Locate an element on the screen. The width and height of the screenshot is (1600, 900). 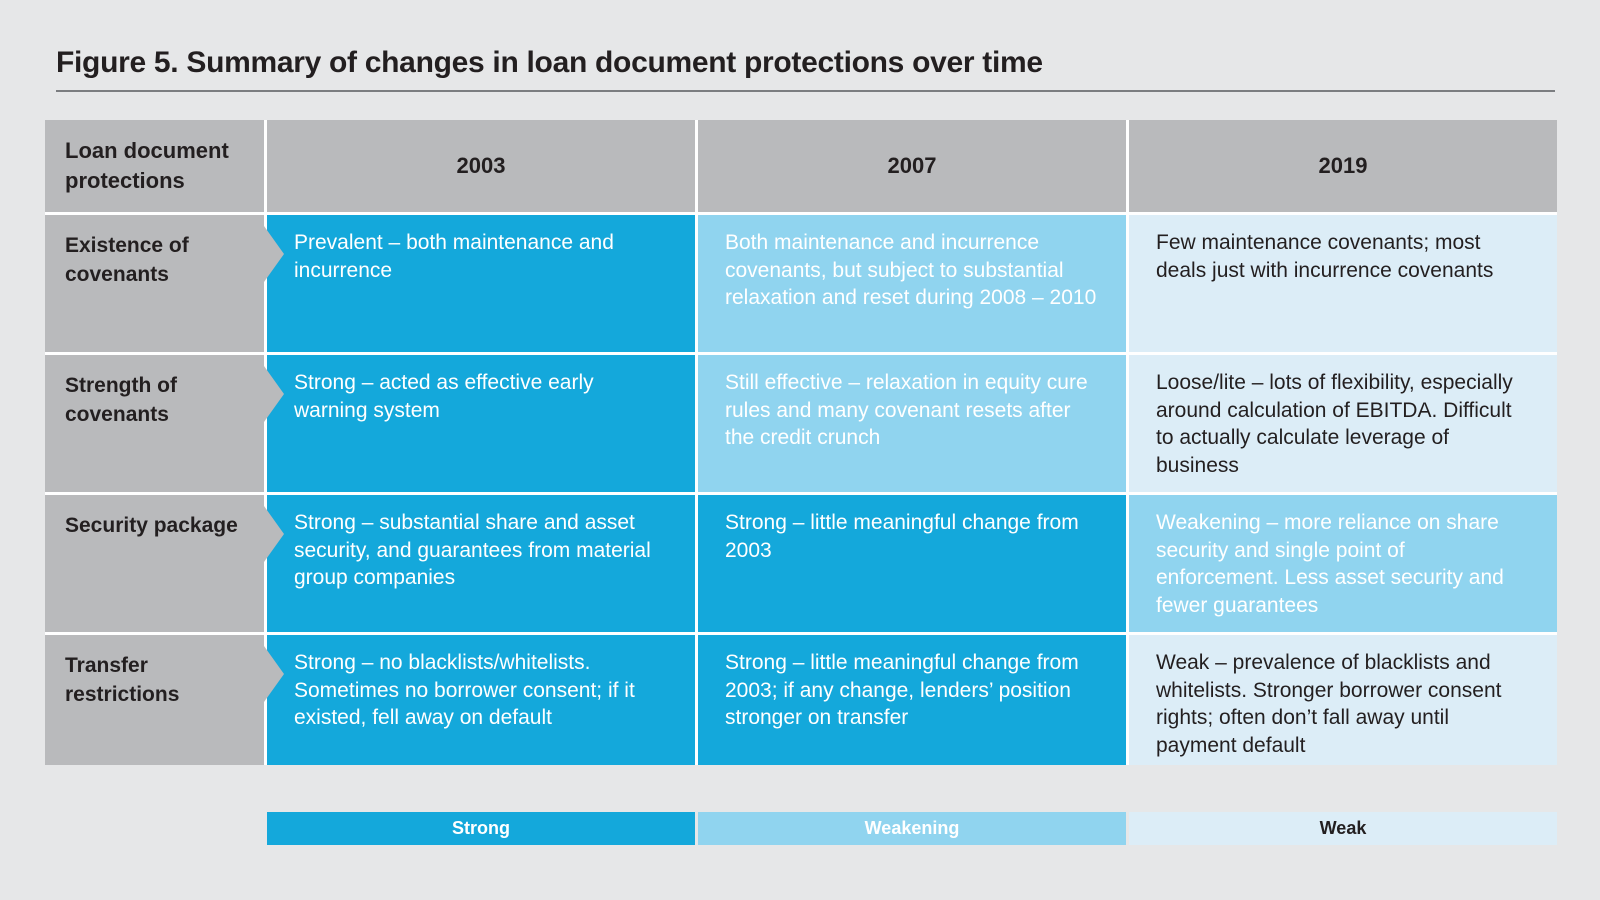
row-label-text: Security package is located at coordinates (151, 525).